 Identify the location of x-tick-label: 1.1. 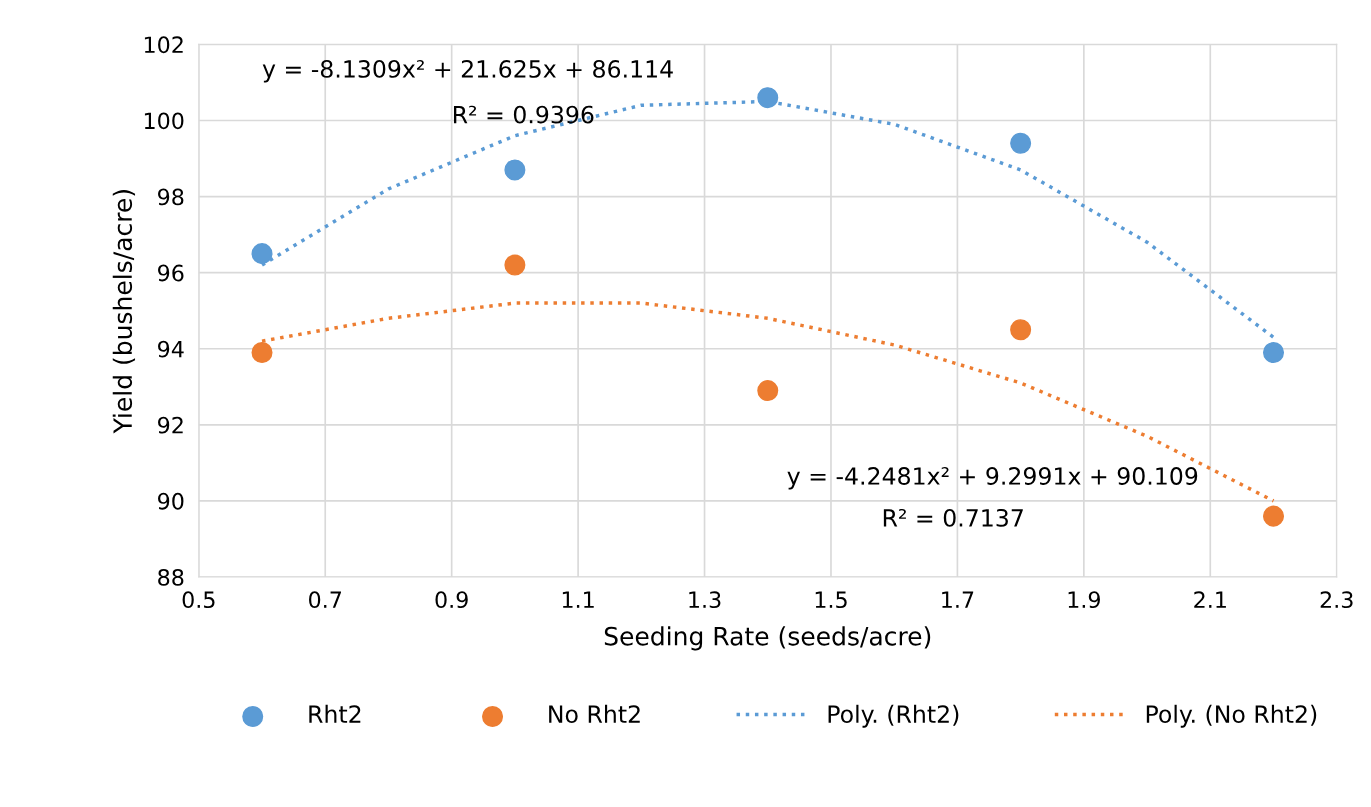
(578, 599).